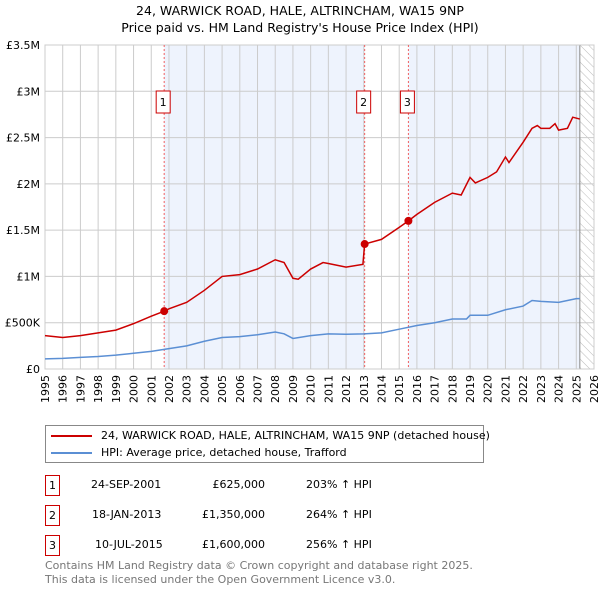  Describe the element at coordinates (293, 389) in the screenshot. I see `x-tick-label: 2009` at that location.